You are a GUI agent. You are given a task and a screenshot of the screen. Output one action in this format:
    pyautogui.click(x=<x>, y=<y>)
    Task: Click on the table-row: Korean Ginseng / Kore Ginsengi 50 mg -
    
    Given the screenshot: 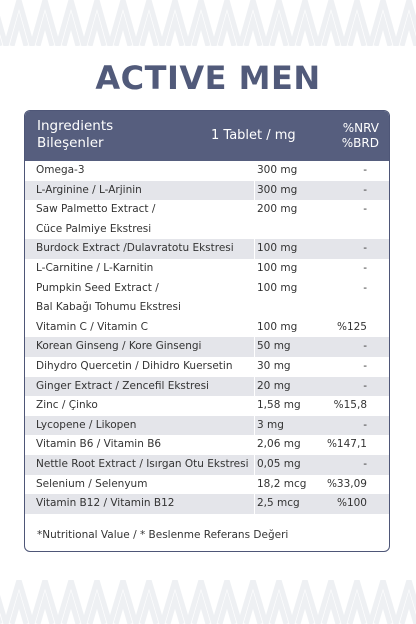 What is the action you would take?
    pyautogui.click(x=207, y=347)
    